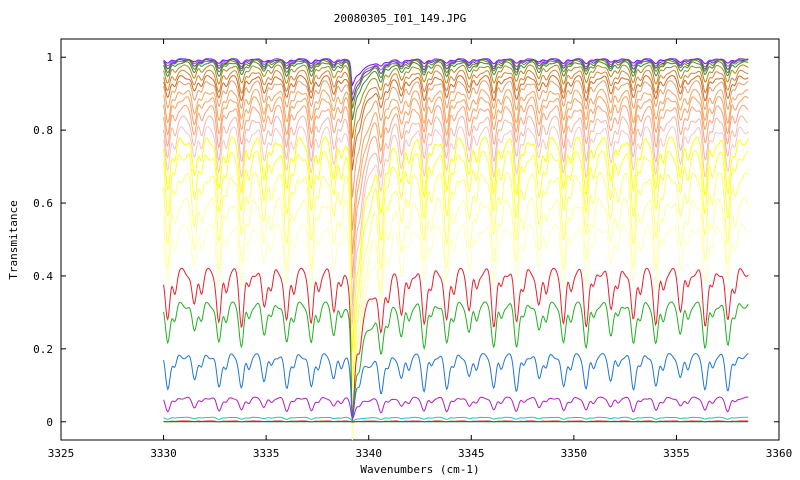 The image size is (800, 480). I want to click on y-tick-label: 0.8, so click(43, 130).